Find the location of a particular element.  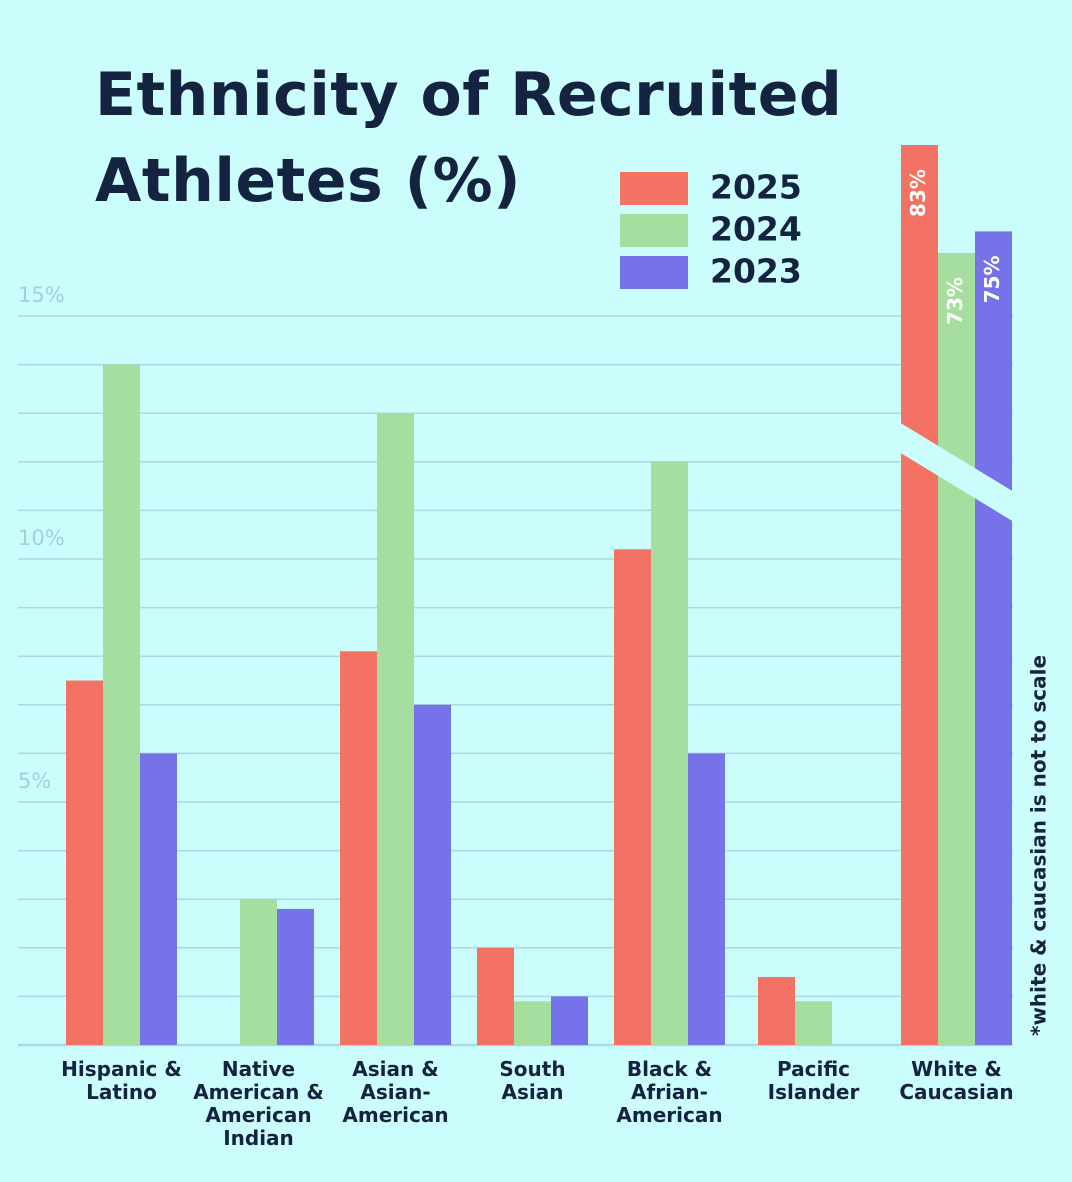

y-tick-label: 10% is located at coordinates (41, 538).